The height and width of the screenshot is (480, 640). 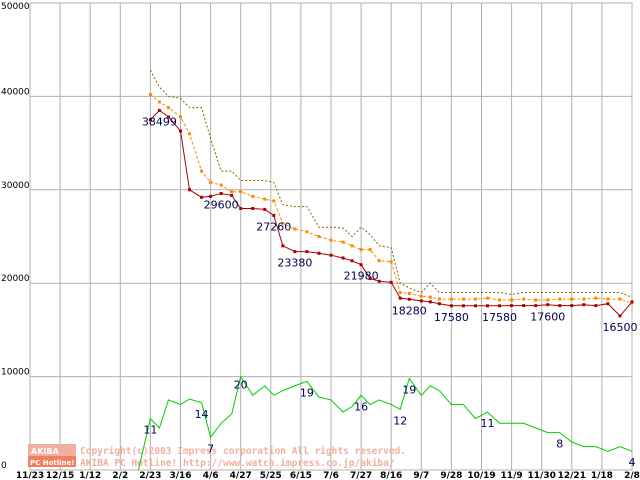 What do you see at coordinates (632, 462) in the screenshot?
I see `data-label: 4` at bounding box center [632, 462].